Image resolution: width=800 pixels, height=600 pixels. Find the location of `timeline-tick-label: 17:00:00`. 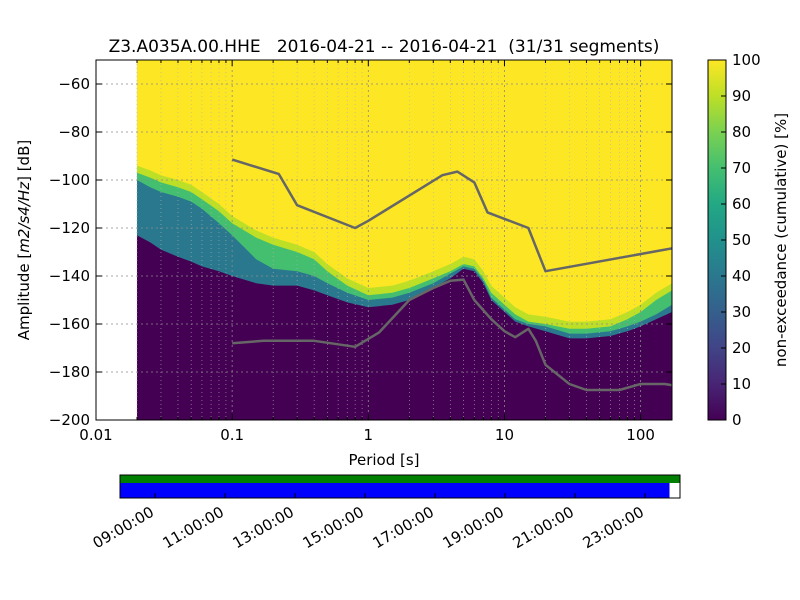

timeline-tick-label: 17:00:00 is located at coordinates (403, 527).